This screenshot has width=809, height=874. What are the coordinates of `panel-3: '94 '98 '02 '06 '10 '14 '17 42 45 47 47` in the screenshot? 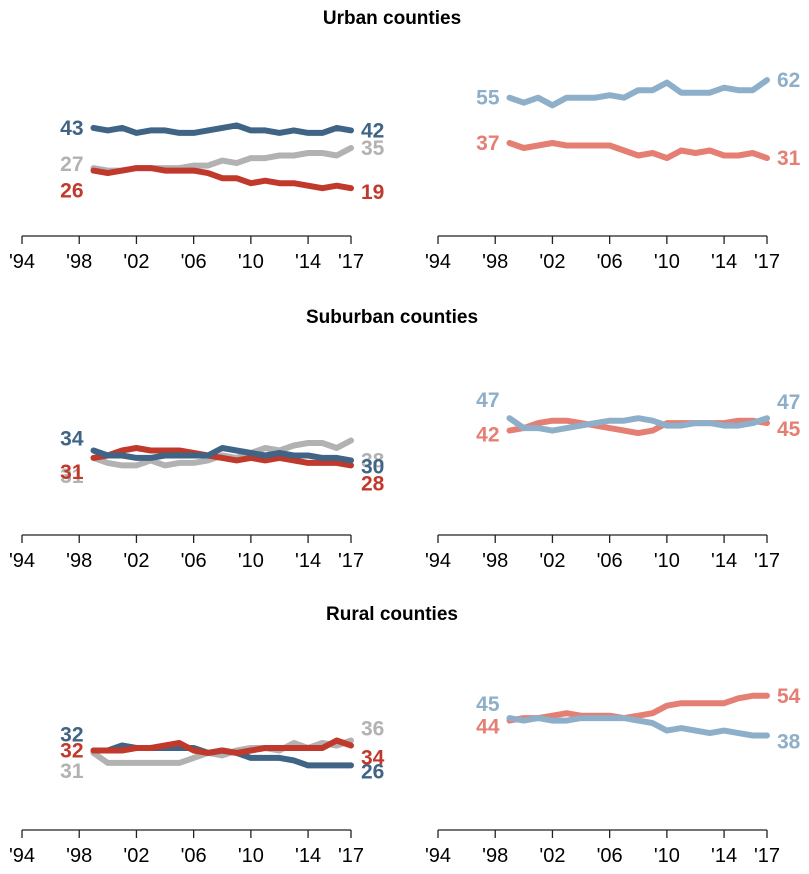 It's located at (613, 480).